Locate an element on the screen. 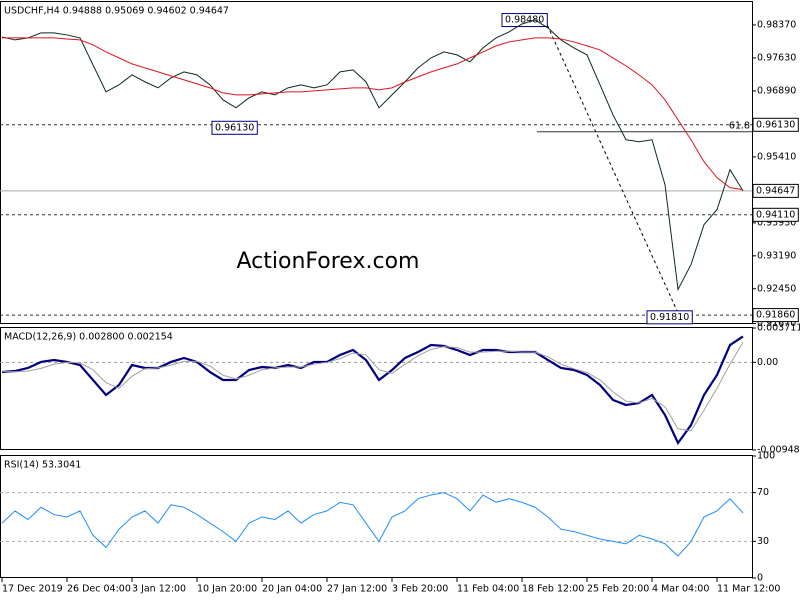  y-tick-label: 0.96890 is located at coordinates (776, 90).